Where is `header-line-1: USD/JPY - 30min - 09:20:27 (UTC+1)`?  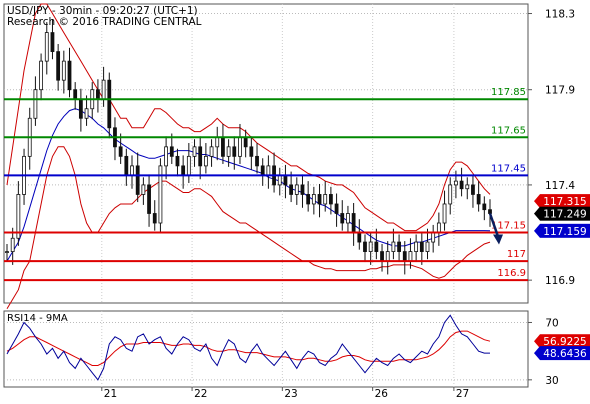
header-line-1: USD/JPY - 30min - 09:20:27 (UTC+1) is located at coordinates (102, 11).